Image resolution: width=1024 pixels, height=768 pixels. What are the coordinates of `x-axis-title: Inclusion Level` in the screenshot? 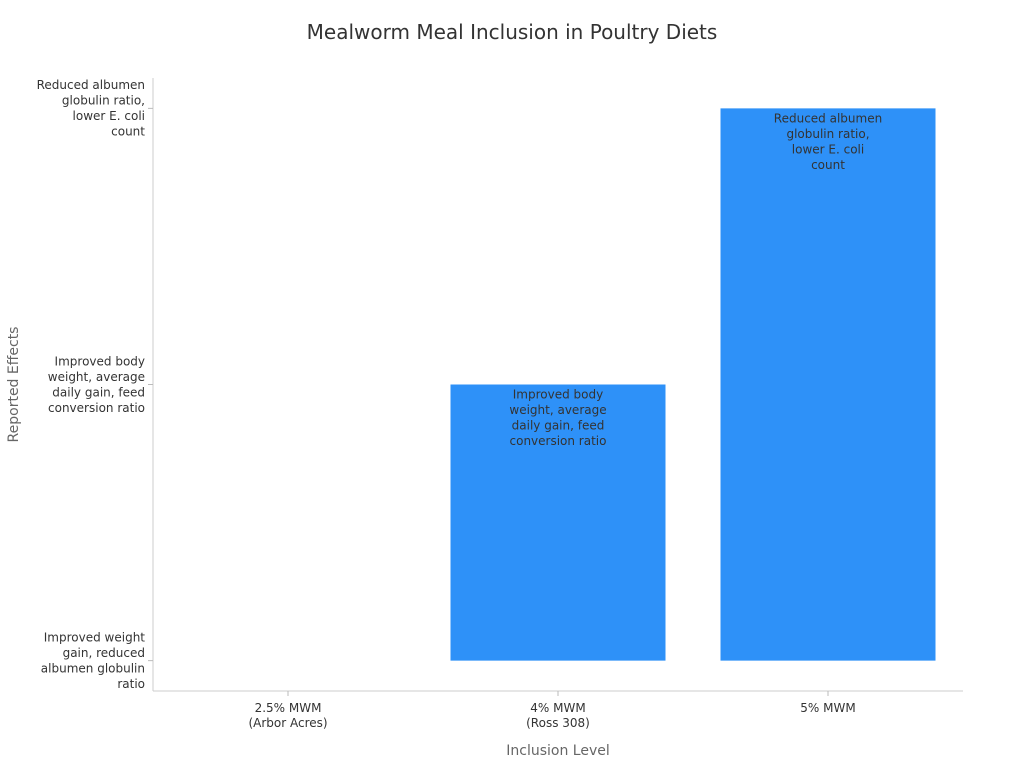 It's located at (558, 751).